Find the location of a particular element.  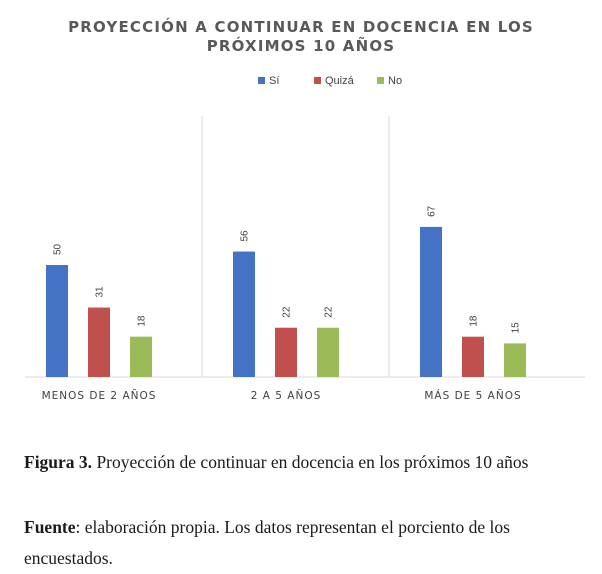

chart-legend: Sí Quizá No is located at coordinates (330, 81).